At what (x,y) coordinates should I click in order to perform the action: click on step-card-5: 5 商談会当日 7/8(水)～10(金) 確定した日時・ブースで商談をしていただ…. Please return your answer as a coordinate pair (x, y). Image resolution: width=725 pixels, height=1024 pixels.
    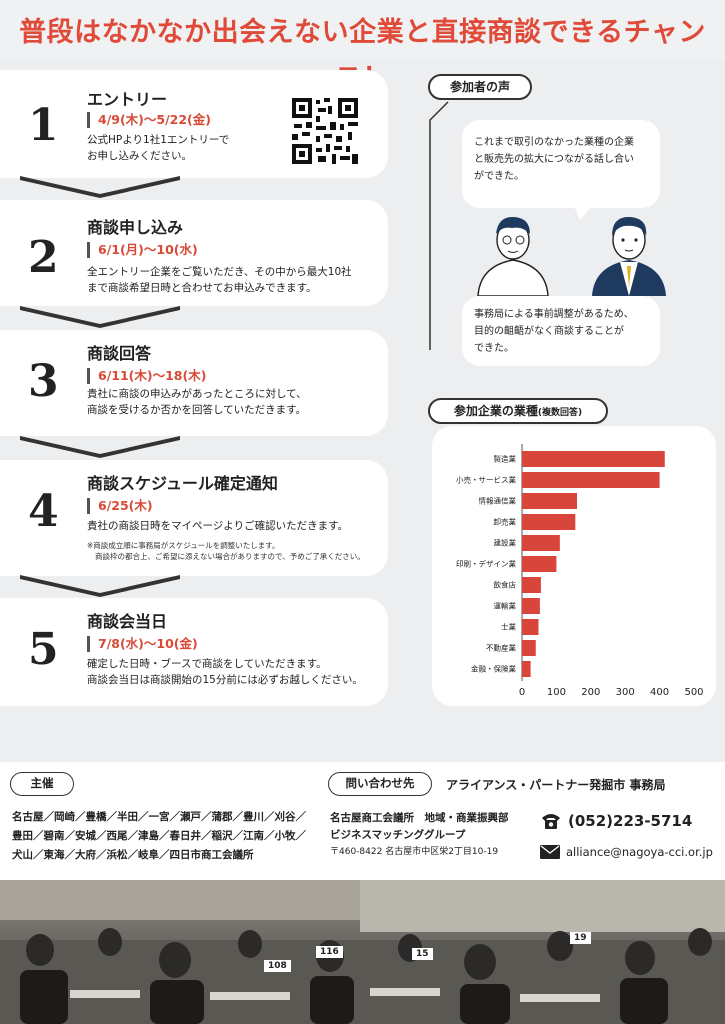
    Looking at the image, I should click on (194, 652).